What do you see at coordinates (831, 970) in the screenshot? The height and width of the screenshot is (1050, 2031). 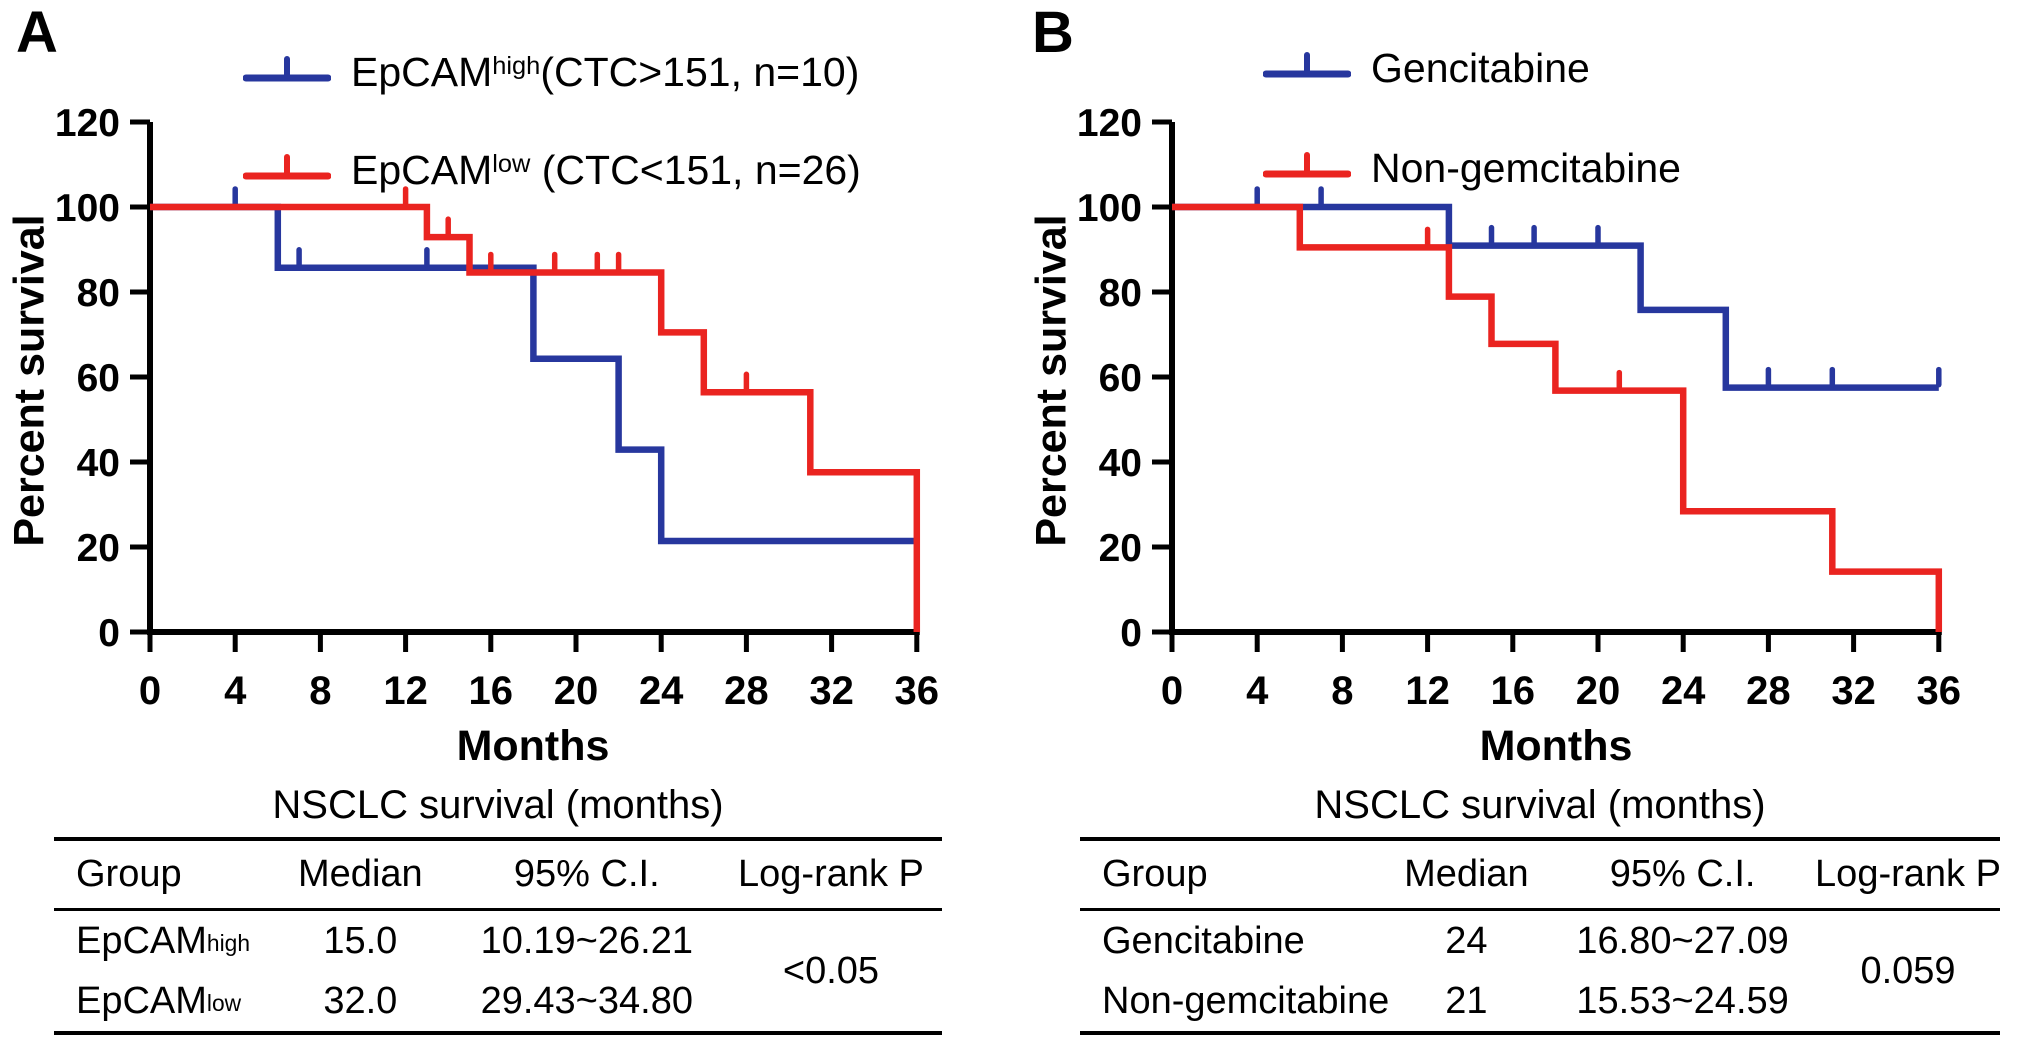 I see `p-value-cell: <0.05` at bounding box center [831, 970].